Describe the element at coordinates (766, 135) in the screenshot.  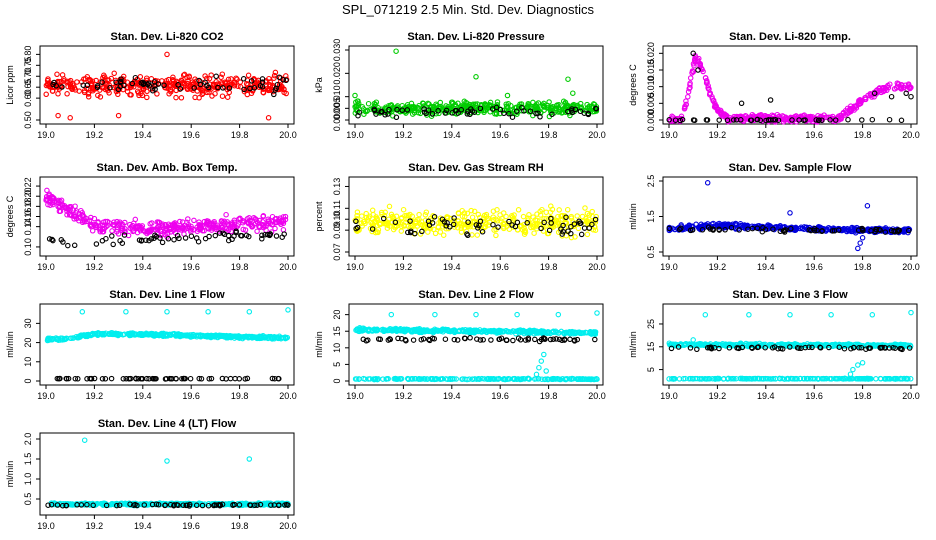
I see `x-tick-label: 19.4` at that location.